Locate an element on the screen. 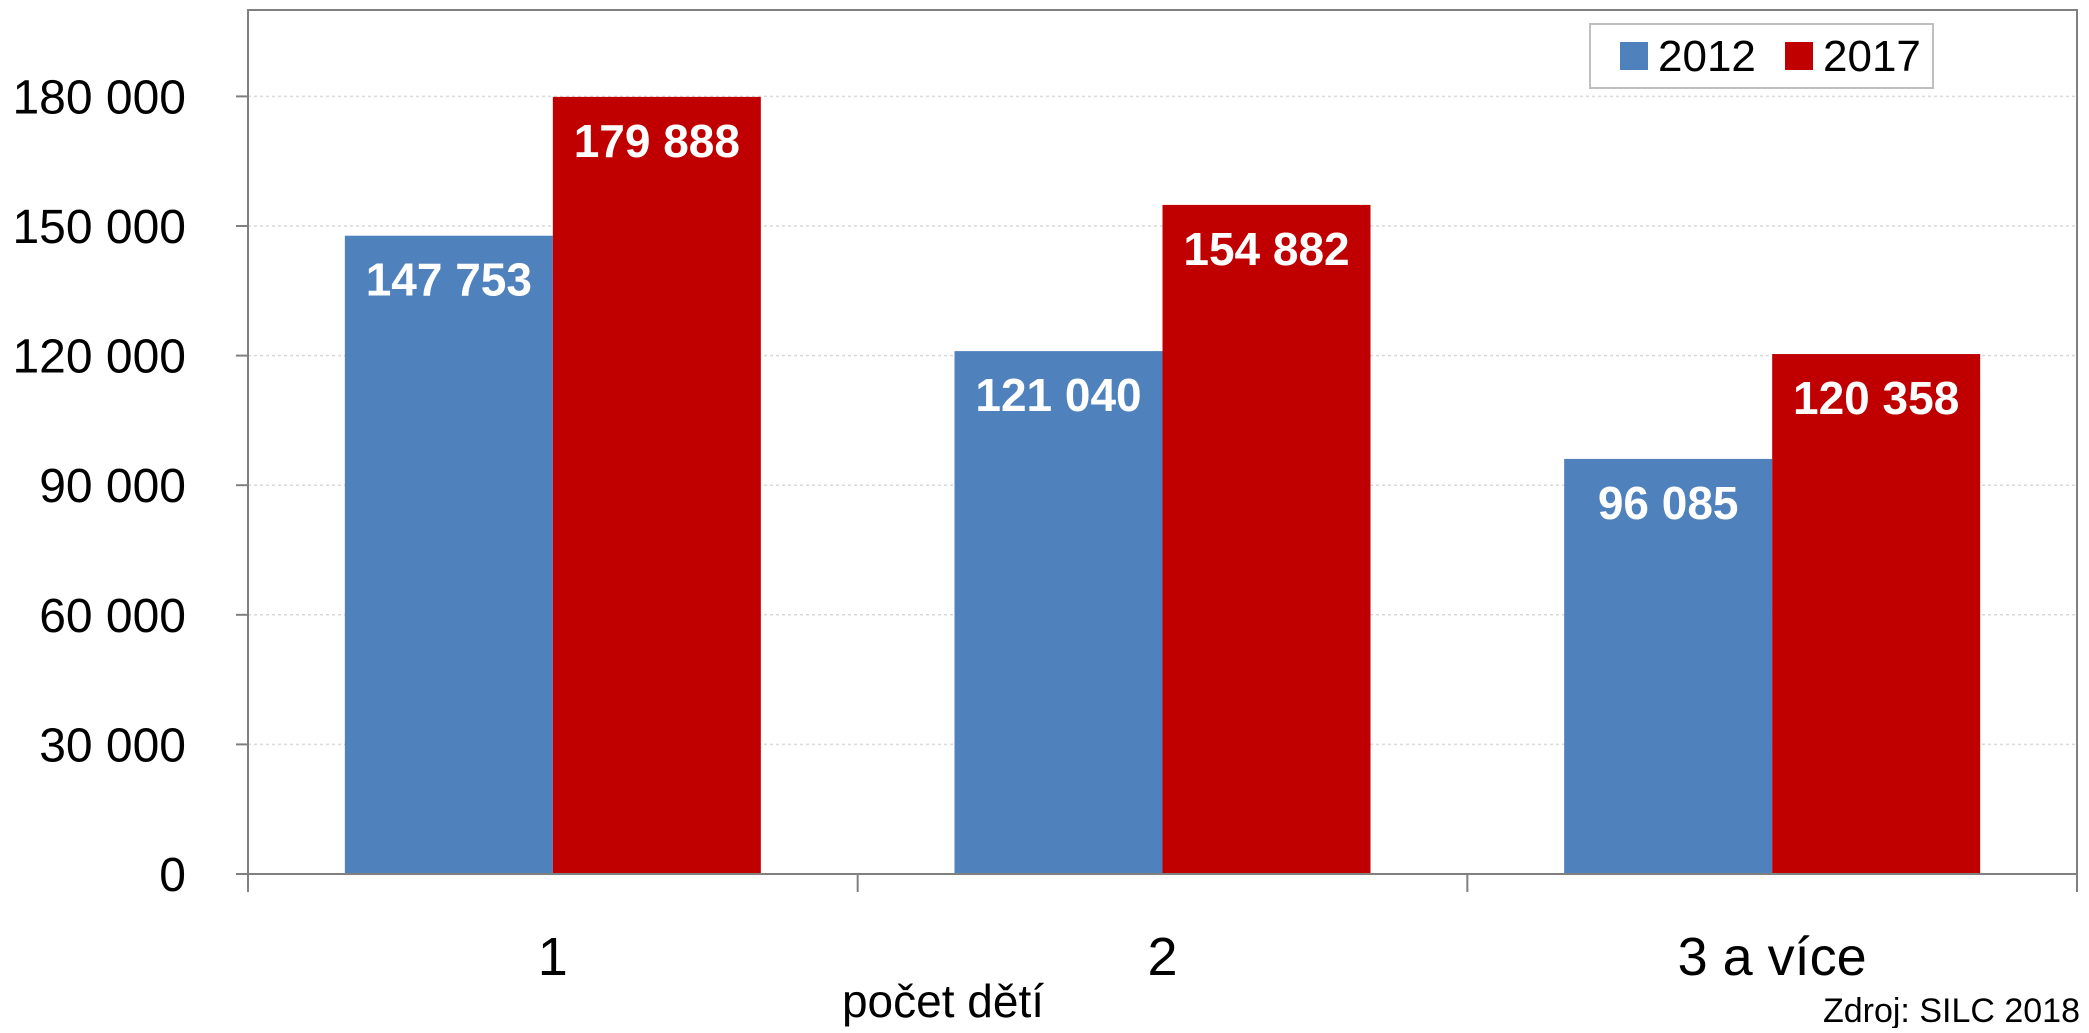 The image size is (2089, 1033). x-tick-label: 3 a více is located at coordinates (1772, 957).